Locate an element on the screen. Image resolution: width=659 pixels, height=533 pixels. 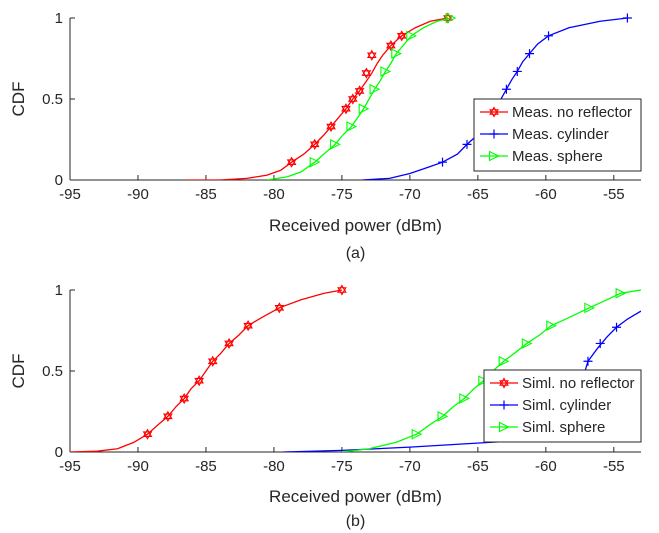
legend-item: Meas. sphere is located at coordinates (541, 156).